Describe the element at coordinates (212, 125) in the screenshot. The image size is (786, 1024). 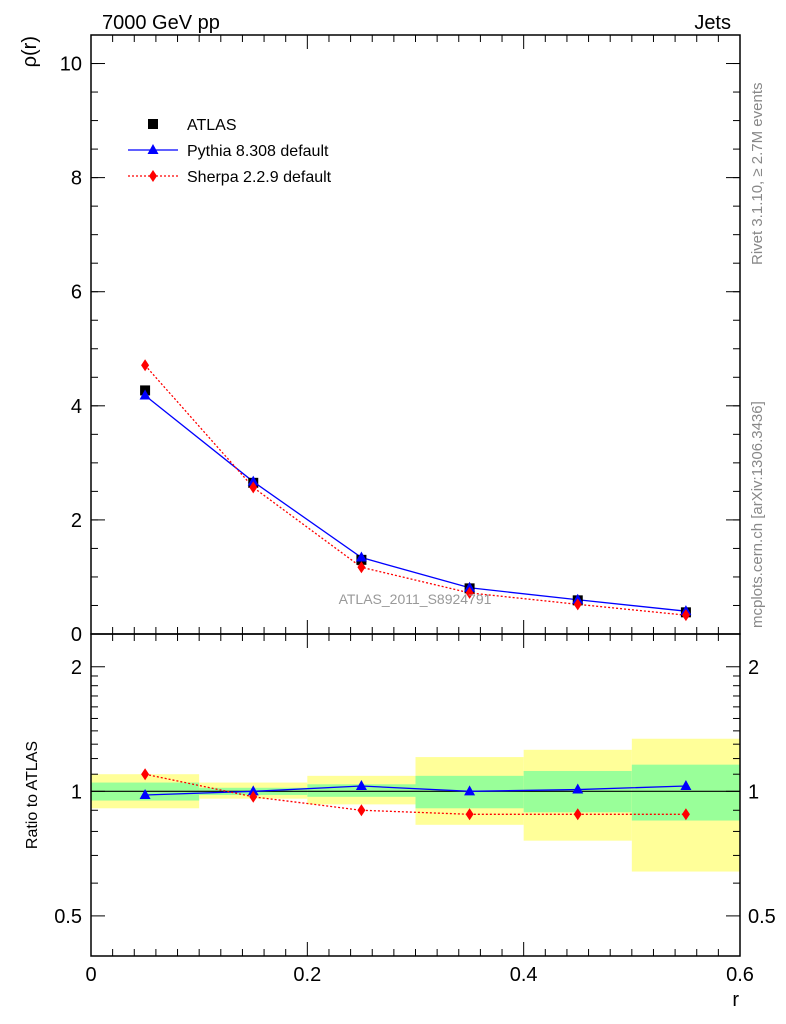
I see `legend-label: ATLAS` at that location.